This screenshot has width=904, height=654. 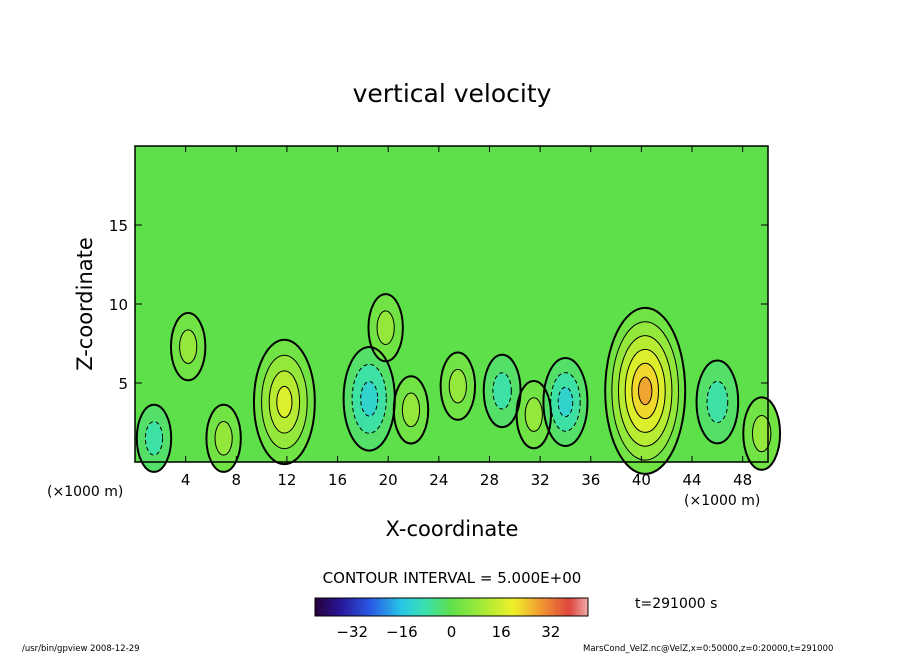 I want to click on x-tick-label: 16, so click(x=337, y=480).